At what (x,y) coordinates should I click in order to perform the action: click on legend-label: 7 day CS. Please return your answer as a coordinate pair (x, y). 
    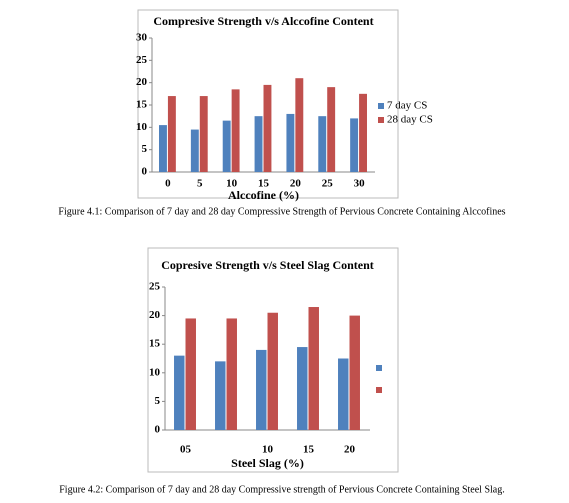
    Looking at the image, I should click on (407, 106).